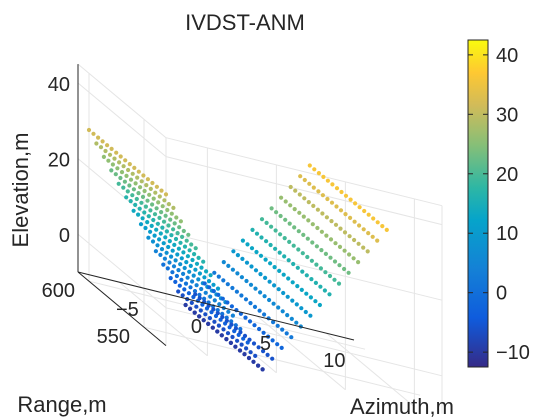  I want to click on grid-line, so click(304, 191).